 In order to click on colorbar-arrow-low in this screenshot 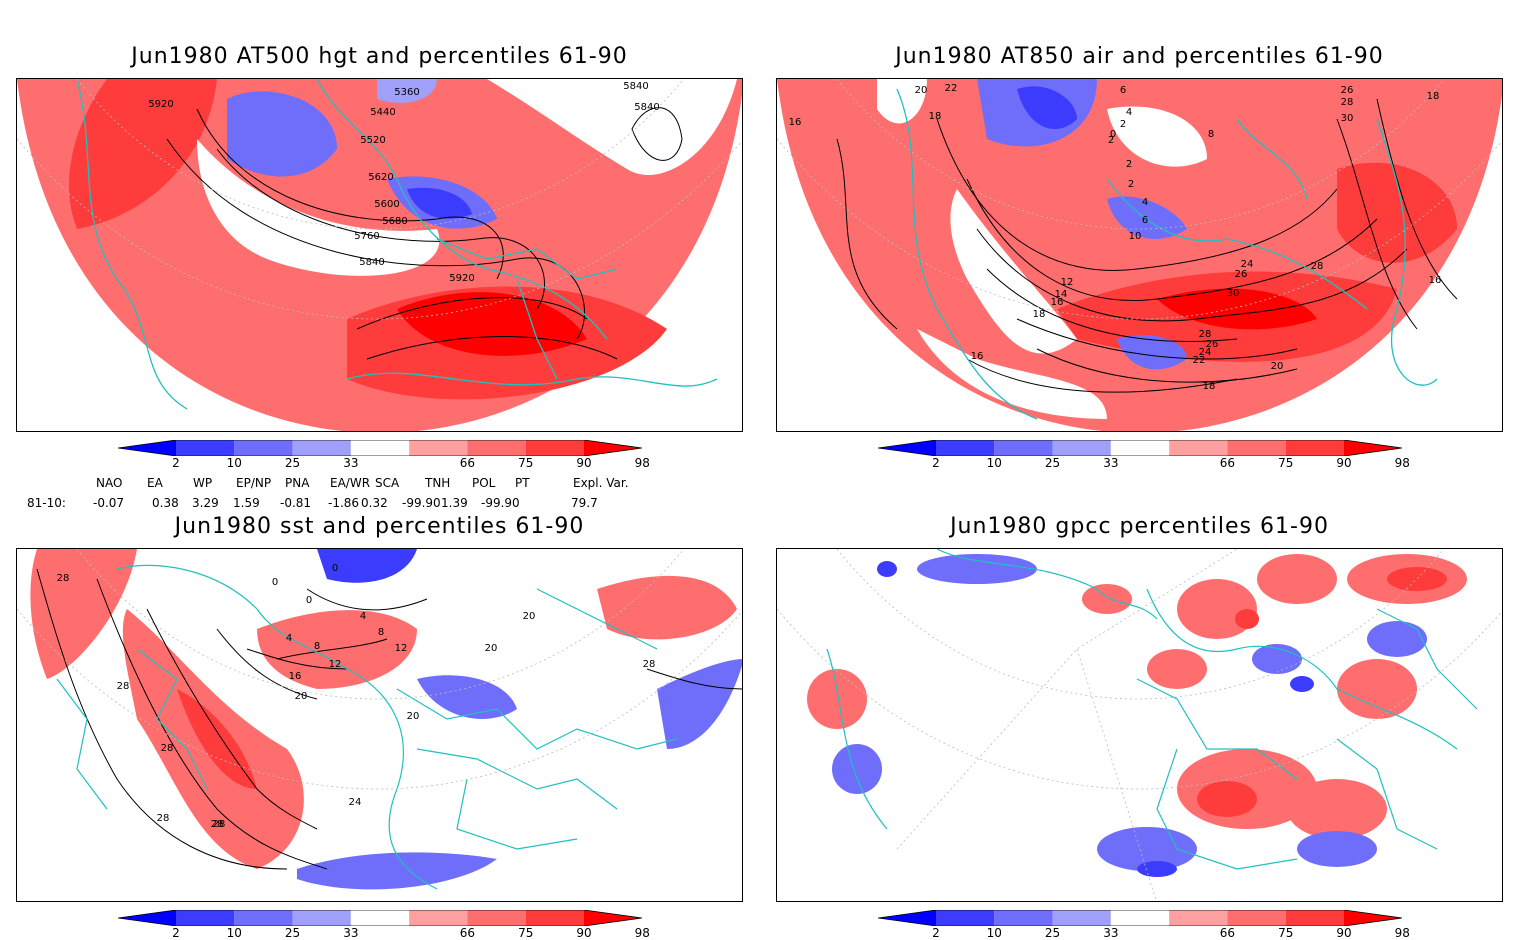, I will do `click(147, 448)`.